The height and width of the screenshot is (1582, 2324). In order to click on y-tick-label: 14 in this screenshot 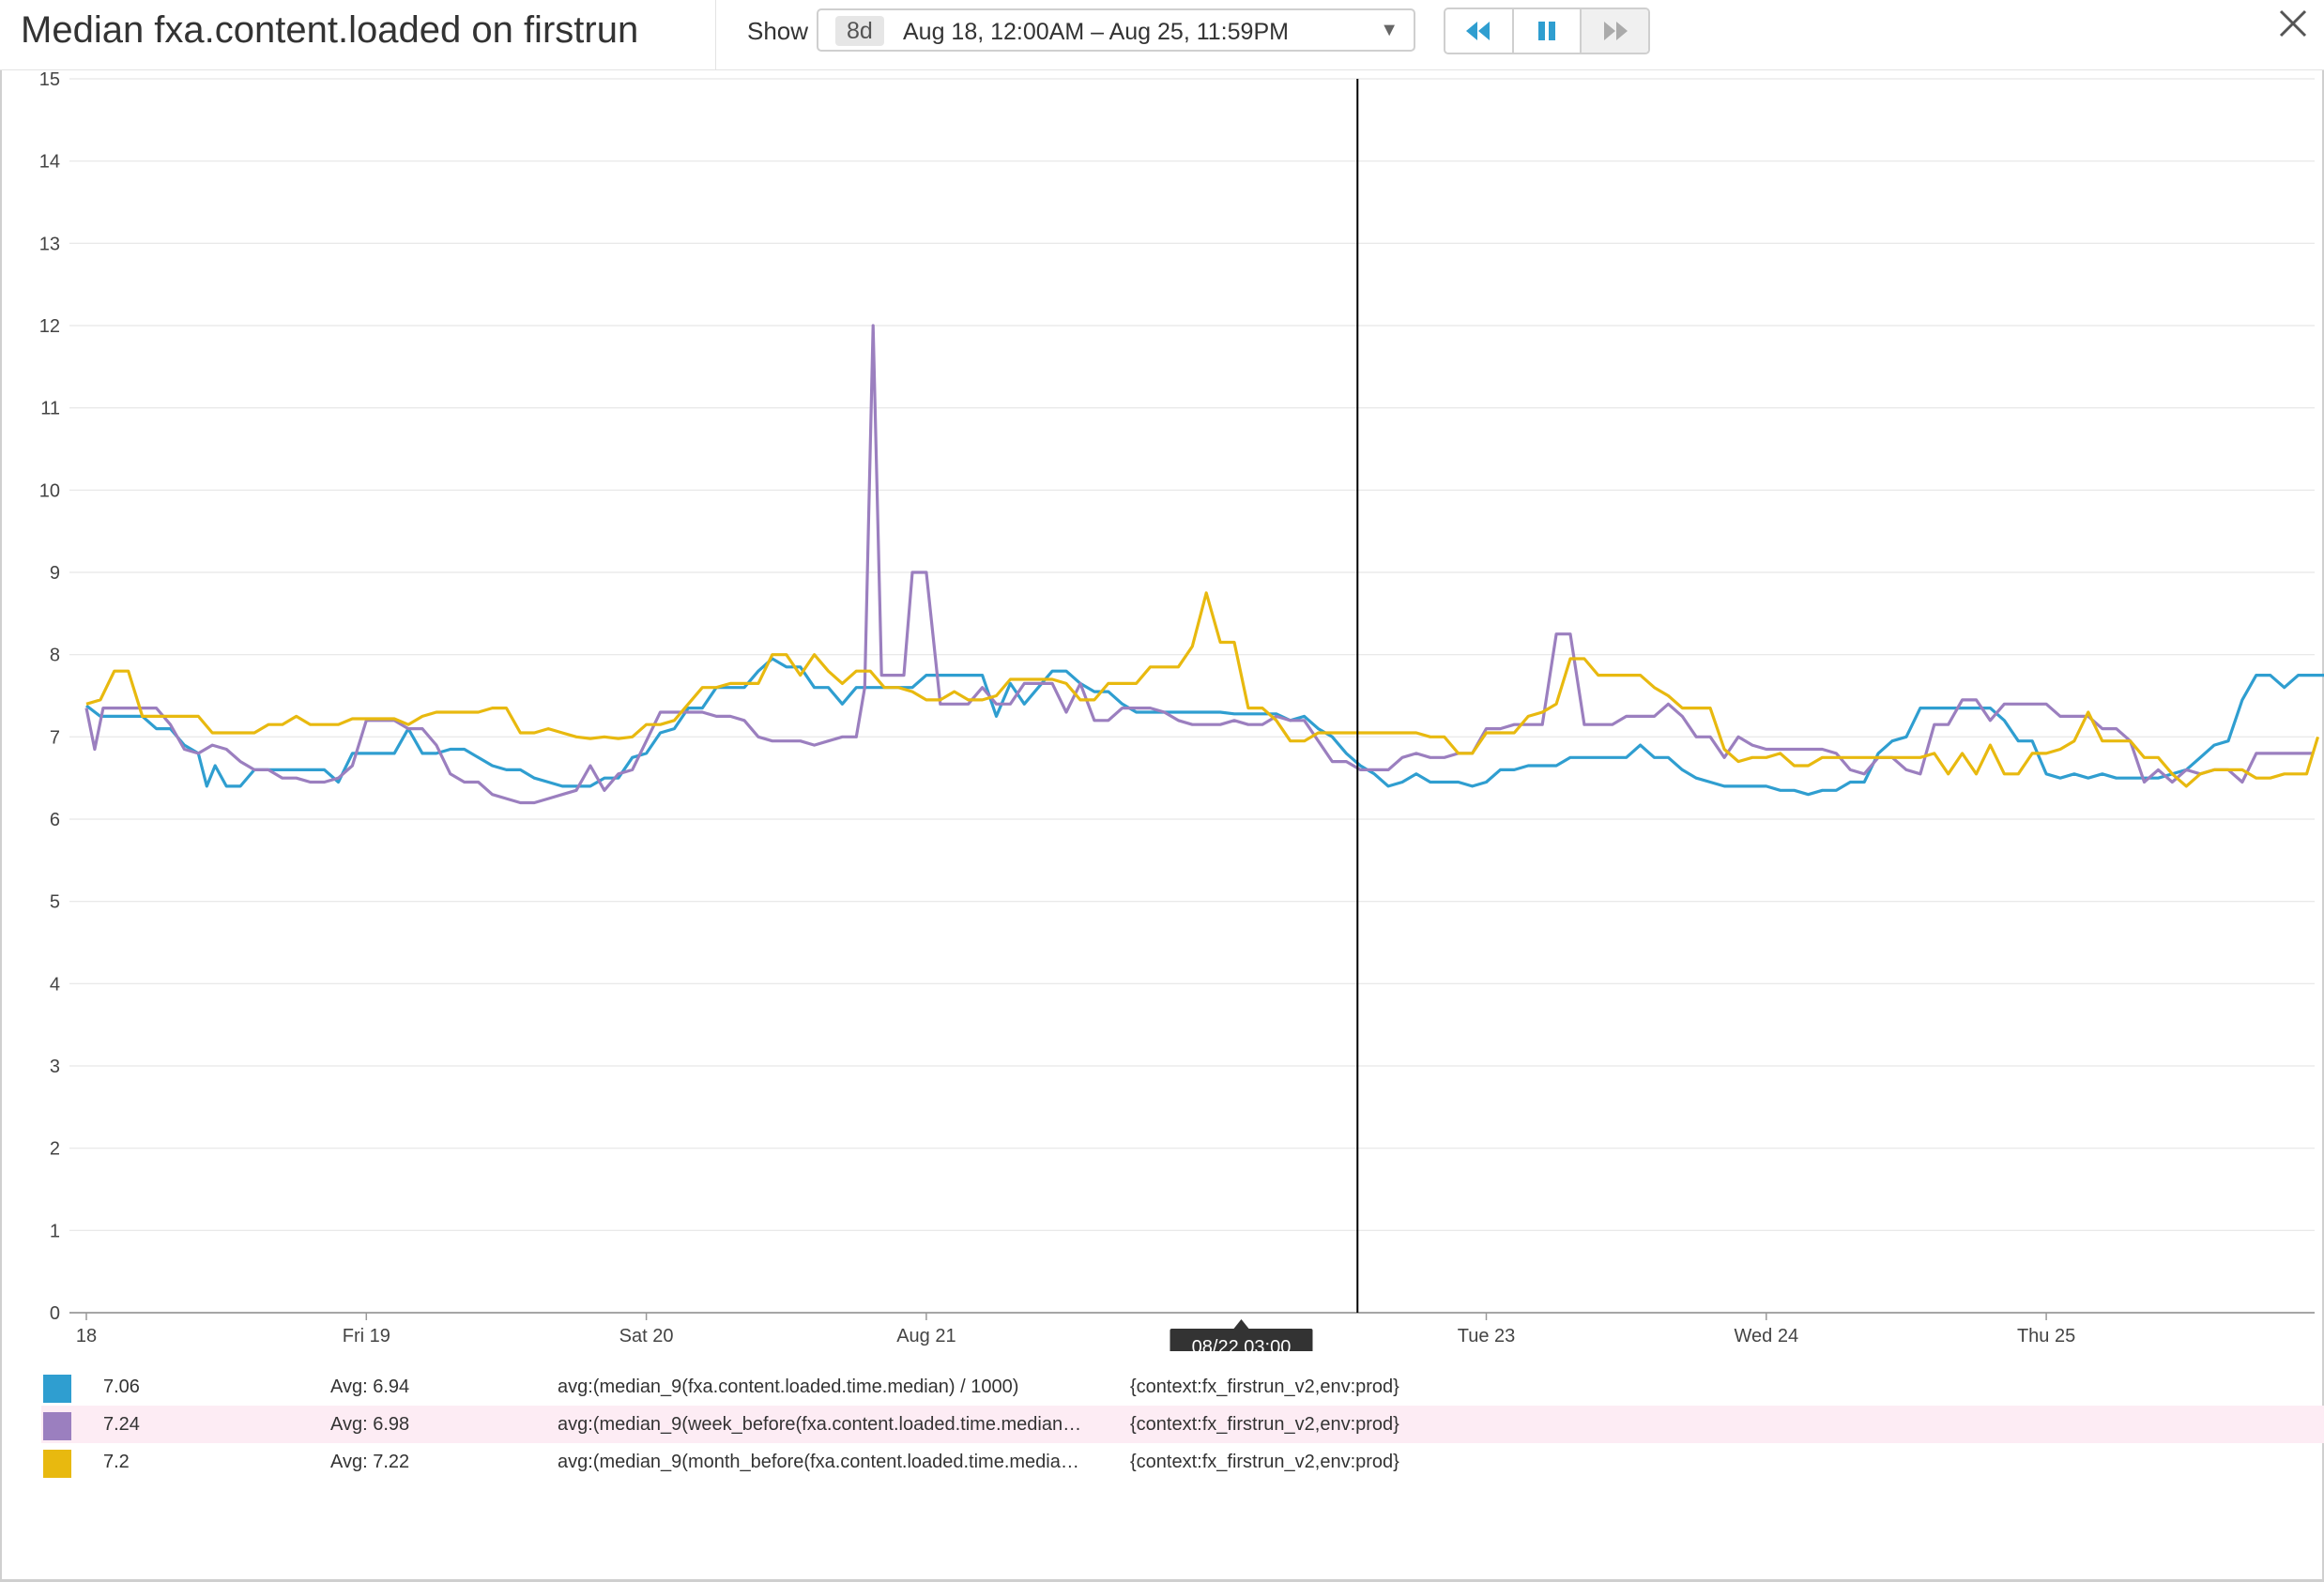, I will do `click(49, 162)`.